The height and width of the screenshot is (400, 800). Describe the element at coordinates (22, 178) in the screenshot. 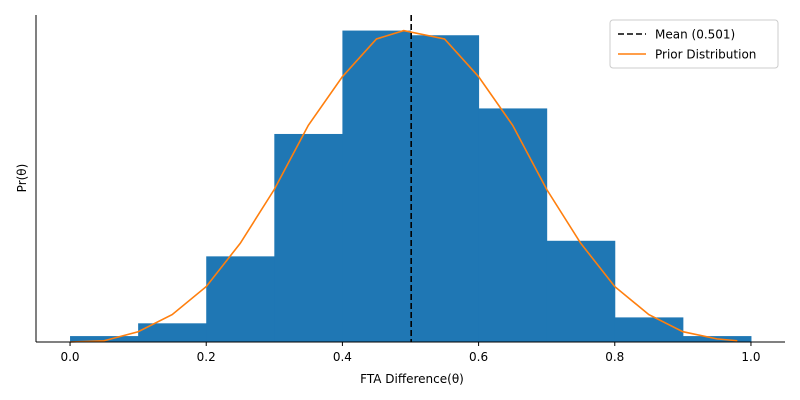

I see `y-axis-label: Pr(θ)` at that location.